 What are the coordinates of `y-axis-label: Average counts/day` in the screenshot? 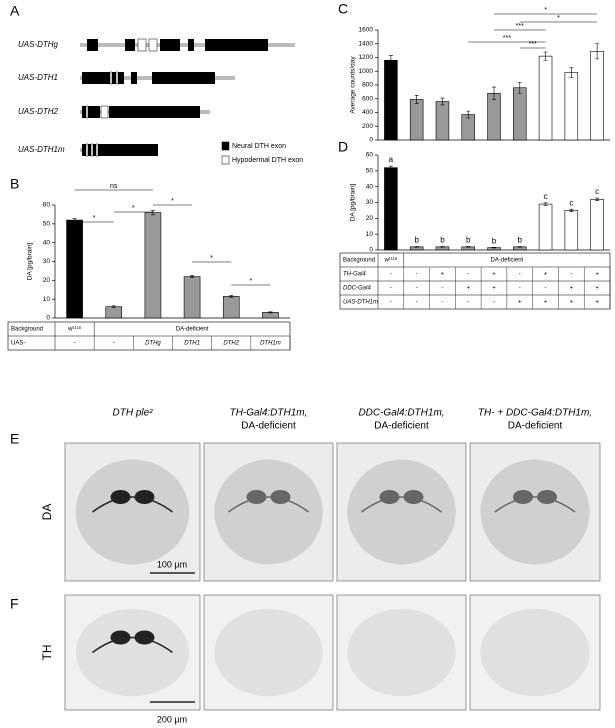 It's located at (353, 85).